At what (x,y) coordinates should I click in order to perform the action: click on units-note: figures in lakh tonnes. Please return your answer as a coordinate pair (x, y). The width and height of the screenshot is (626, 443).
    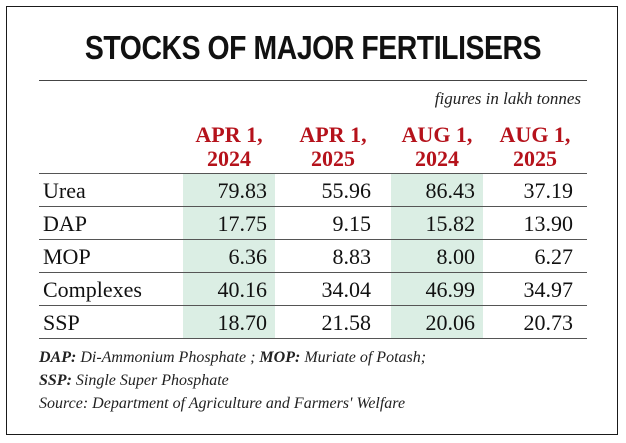
    Looking at the image, I should click on (507, 98).